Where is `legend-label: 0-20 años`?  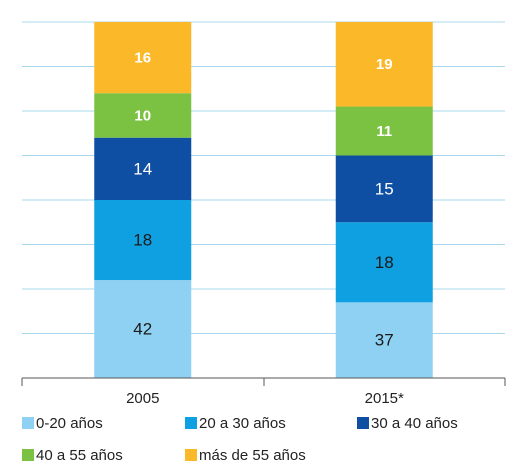
legend-label: 0-20 años is located at coordinates (69, 423).